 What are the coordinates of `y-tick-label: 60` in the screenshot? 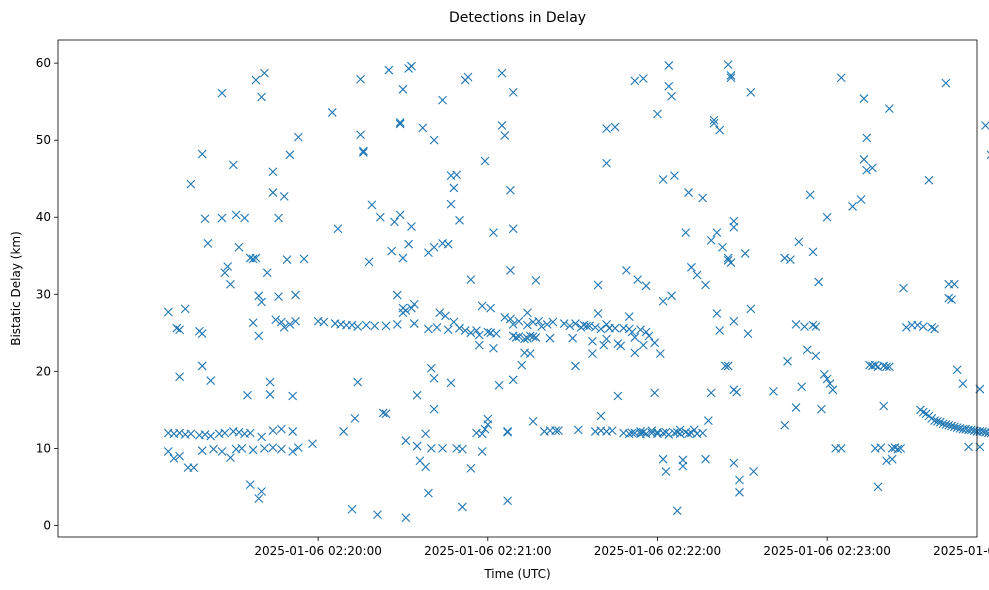 It's located at (43, 63).